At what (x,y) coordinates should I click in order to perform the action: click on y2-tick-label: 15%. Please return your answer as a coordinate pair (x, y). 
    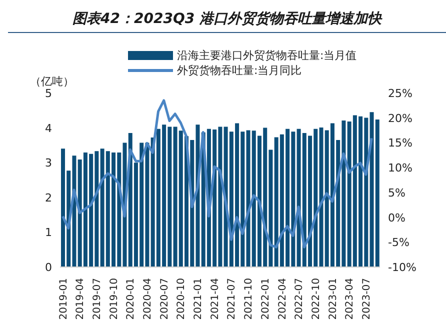
    Looking at the image, I should click on (400, 143).